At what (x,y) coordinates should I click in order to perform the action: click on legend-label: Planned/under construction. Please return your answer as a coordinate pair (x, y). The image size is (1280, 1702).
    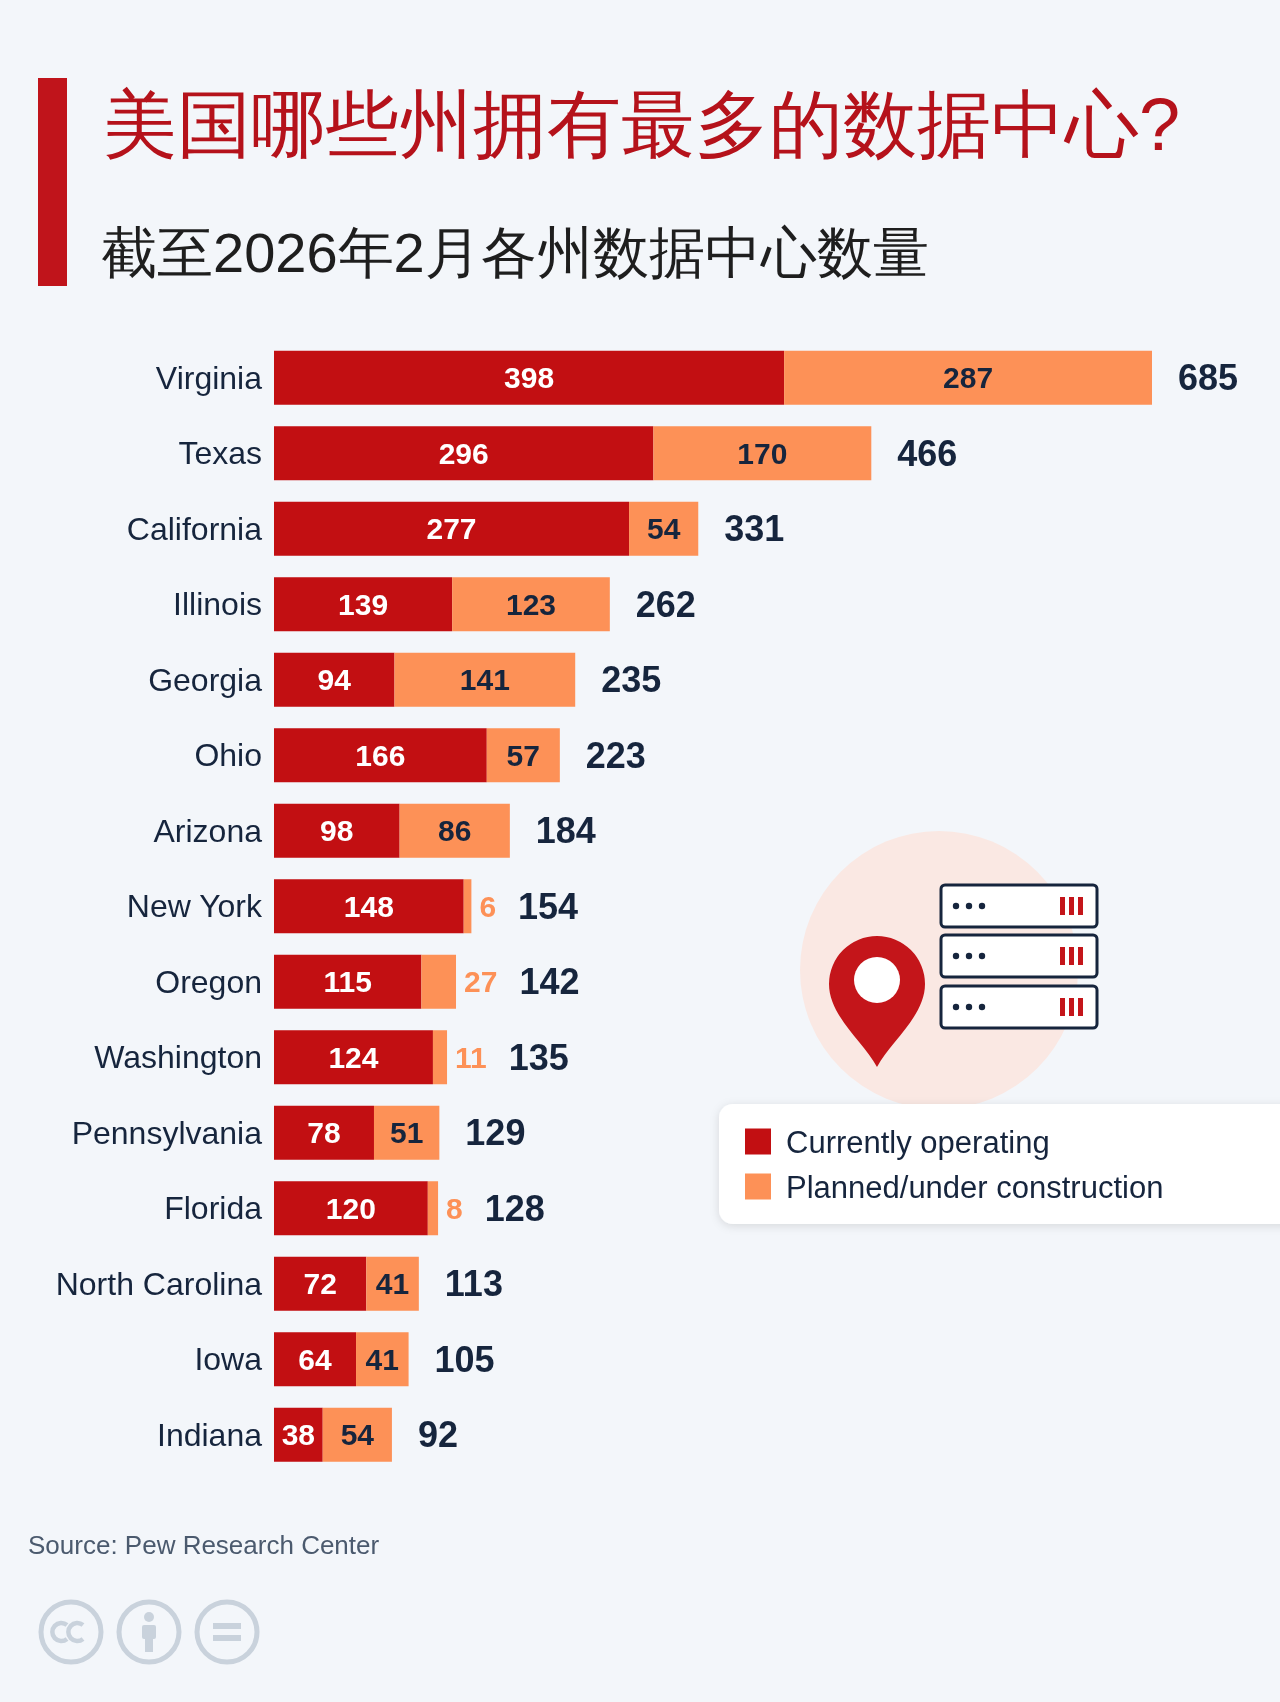
    Looking at the image, I should click on (975, 1186).